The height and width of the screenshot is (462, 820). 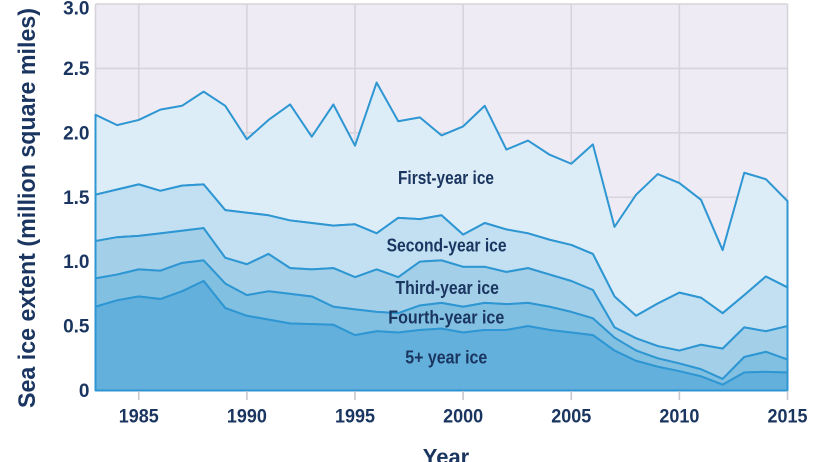 I want to click on svg-text: 1.5, so click(x=76, y=198).